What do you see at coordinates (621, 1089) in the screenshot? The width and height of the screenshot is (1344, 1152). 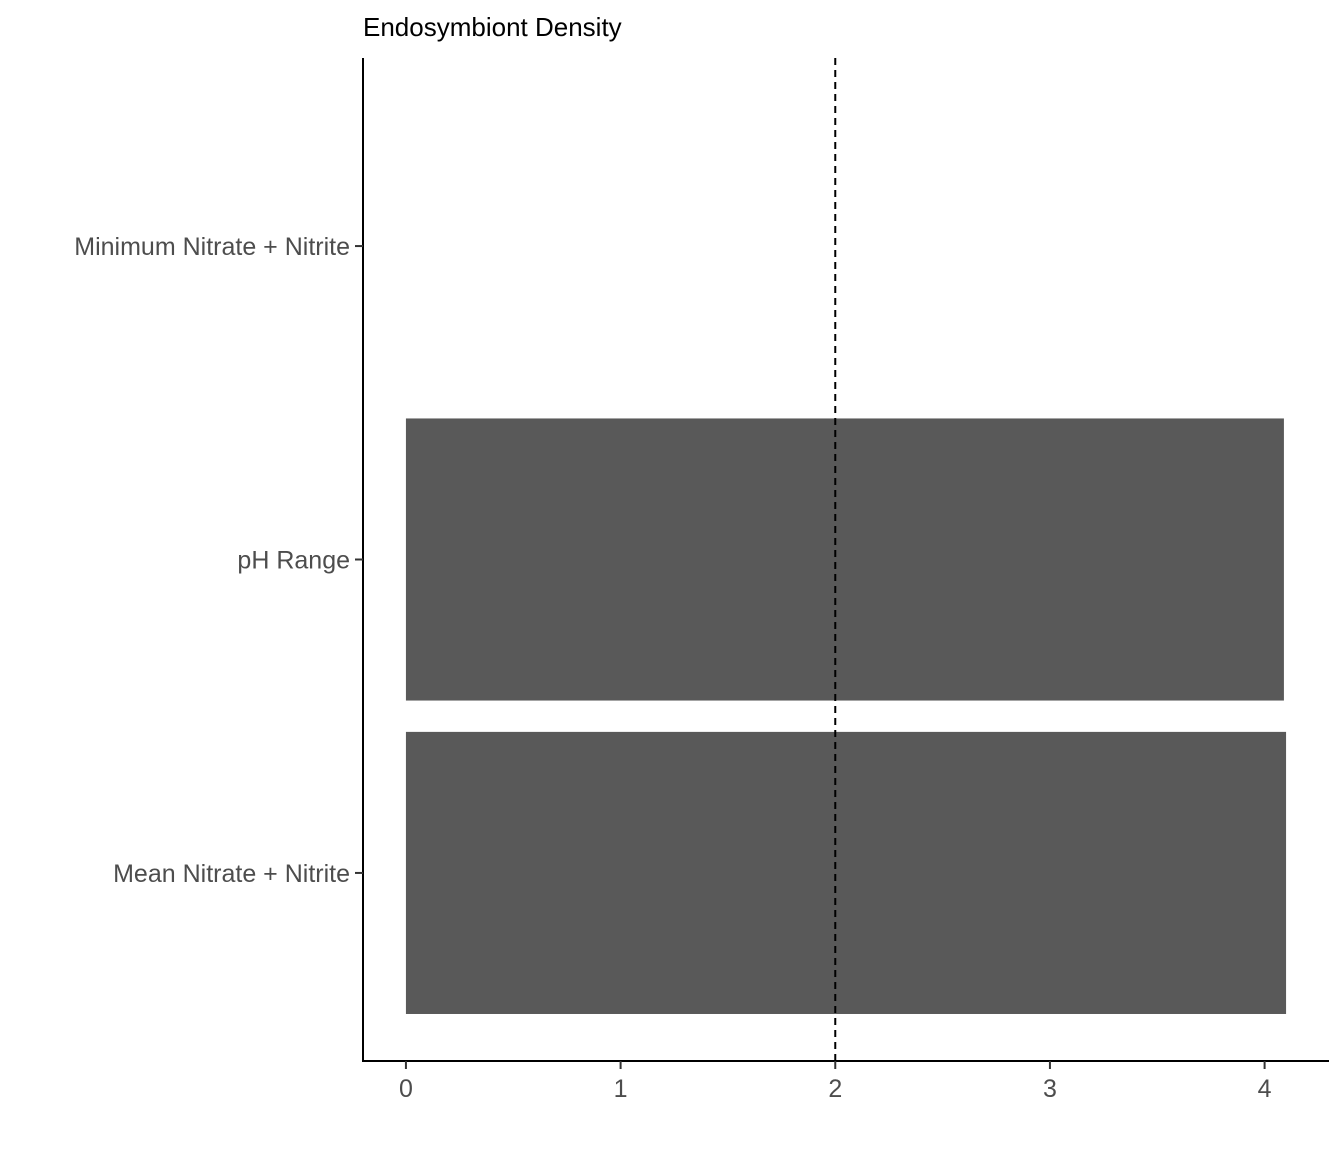 I see `x-tick-label: 1` at bounding box center [621, 1089].